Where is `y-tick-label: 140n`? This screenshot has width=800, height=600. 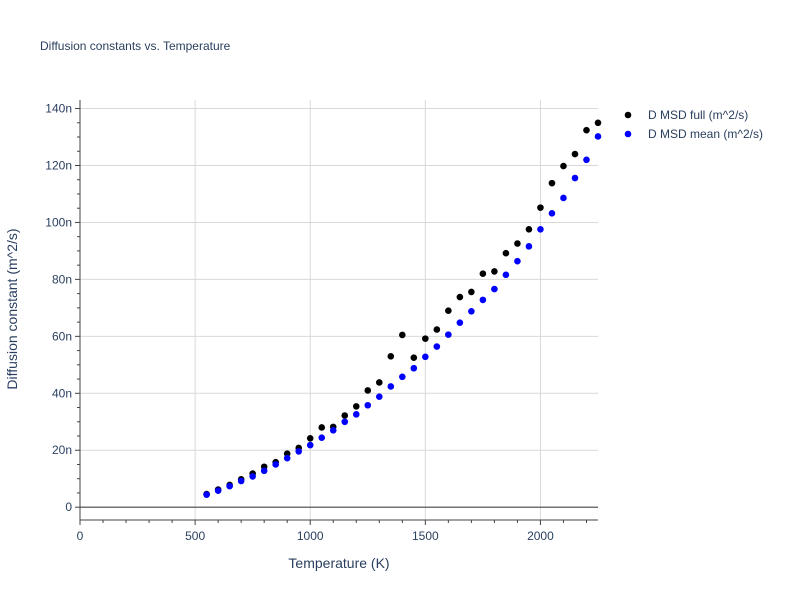
y-tick-label: 140n is located at coordinates (58, 109).